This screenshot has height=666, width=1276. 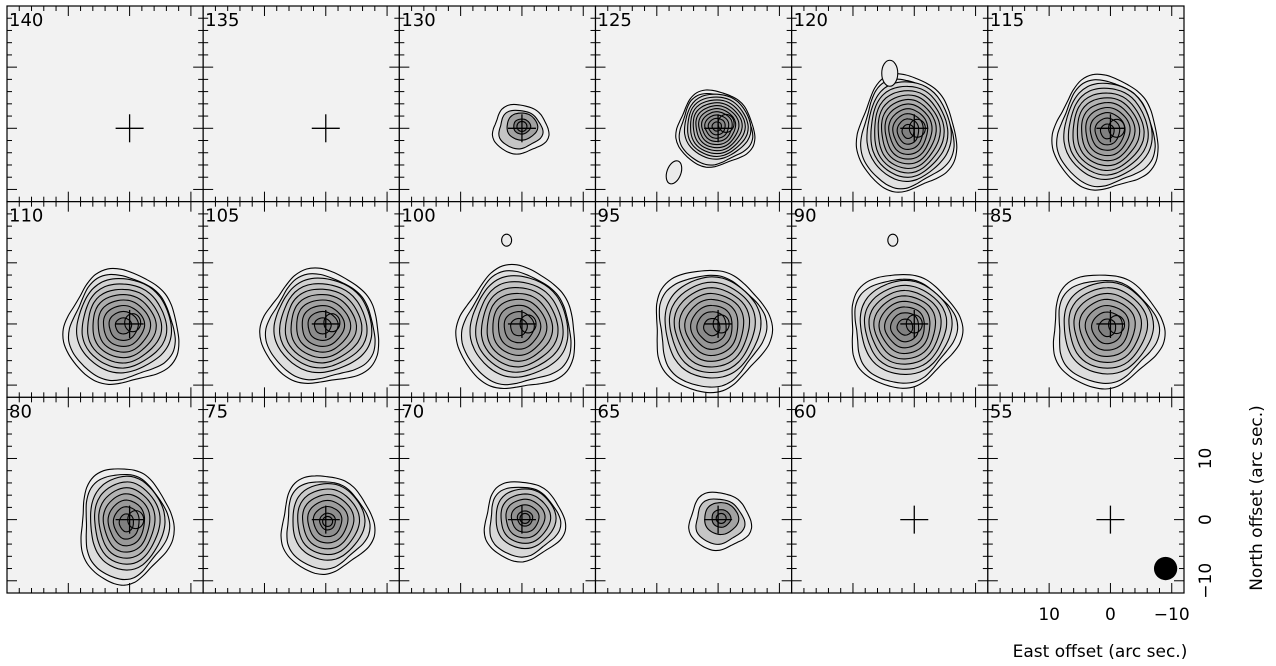 I want to click on panel-velocity-label: 140, so click(x=26, y=20).